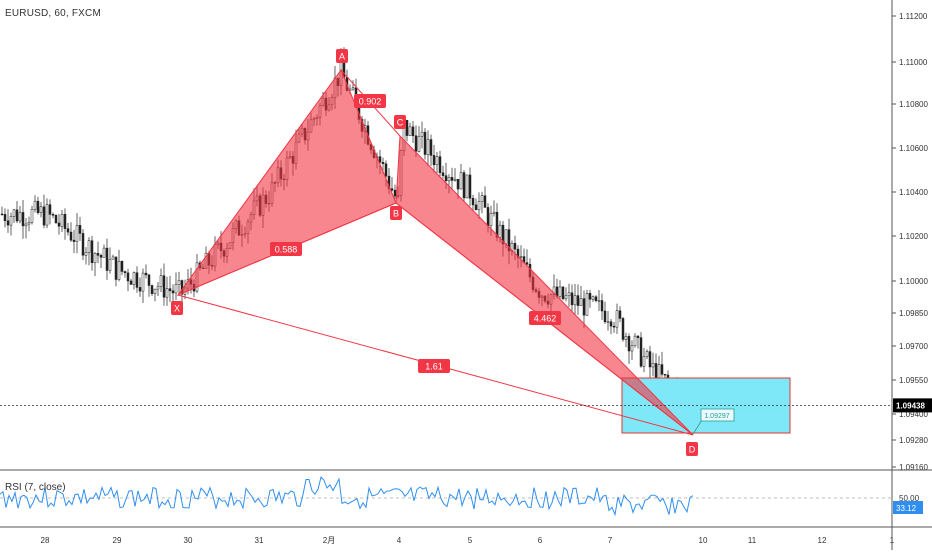 Image resolution: width=932 pixels, height=555 pixels. What do you see at coordinates (913, 16) in the screenshot?
I see `price-tick-label: 1.11200` at bounding box center [913, 16].